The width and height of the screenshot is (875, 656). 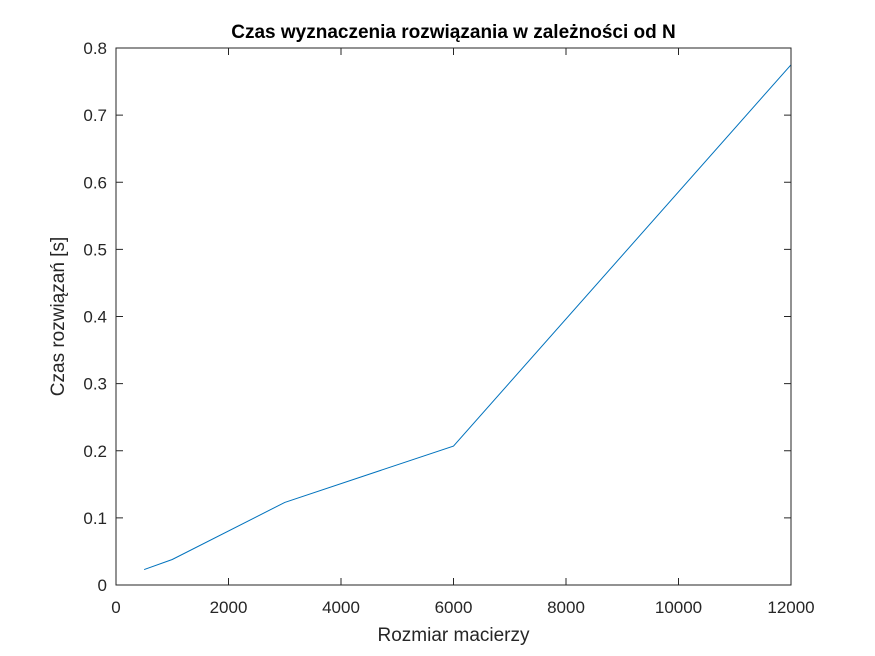 What do you see at coordinates (678, 607) in the screenshot?
I see `x-tick-label: 10000` at bounding box center [678, 607].